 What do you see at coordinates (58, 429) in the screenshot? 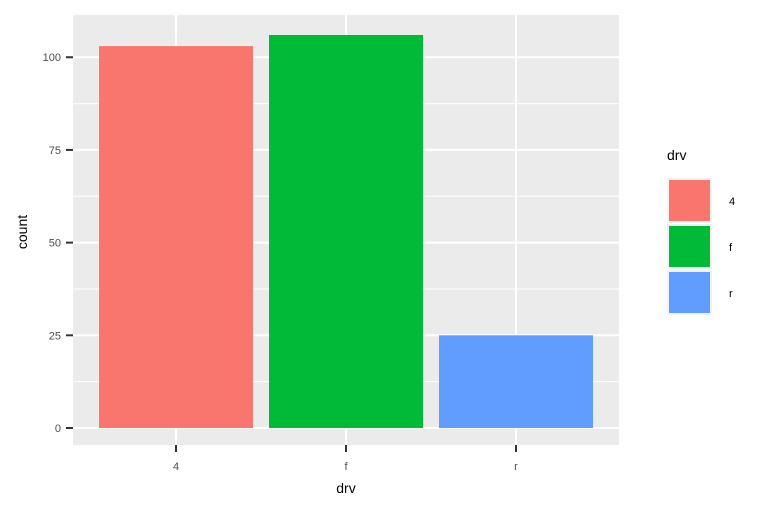
I see `y-tick-label: 0` at bounding box center [58, 429].